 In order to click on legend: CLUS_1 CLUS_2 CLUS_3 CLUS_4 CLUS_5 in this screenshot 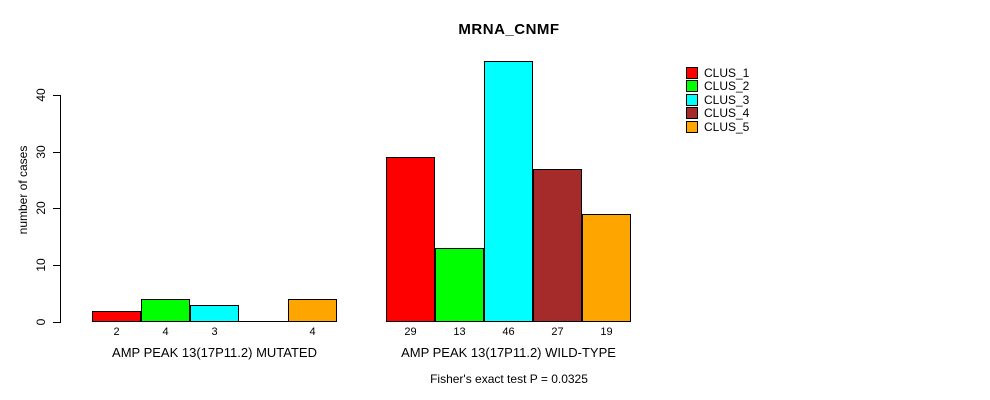, I will do `click(717, 100)`.